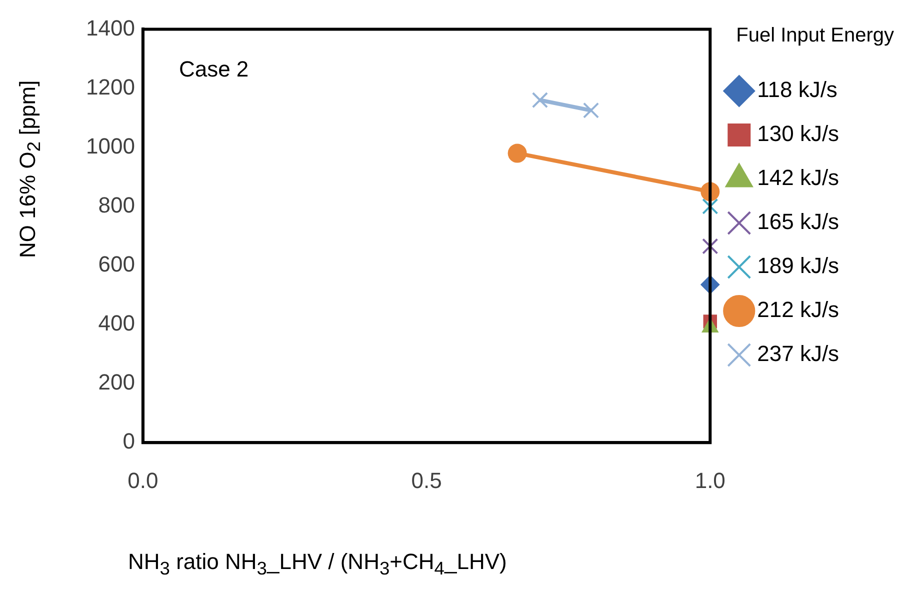 This screenshot has height=593, width=906. I want to click on x-tick-label: 0.0, so click(143, 480).